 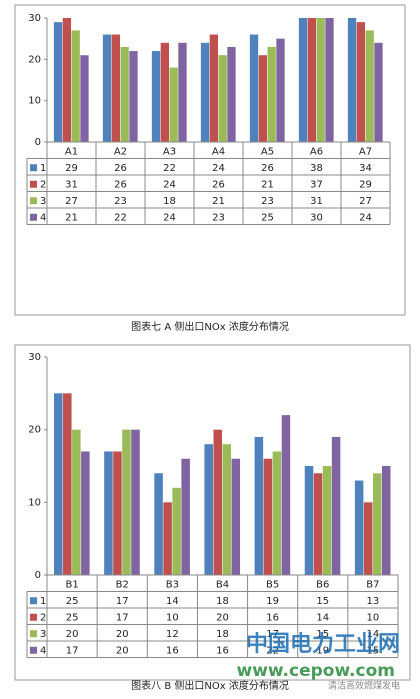 What do you see at coordinates (210, 326) in the screenshot?
I see `chart-caption: 图表七 A 侧出口NOx 浓度分布情况` at bounding box center [210, 326].